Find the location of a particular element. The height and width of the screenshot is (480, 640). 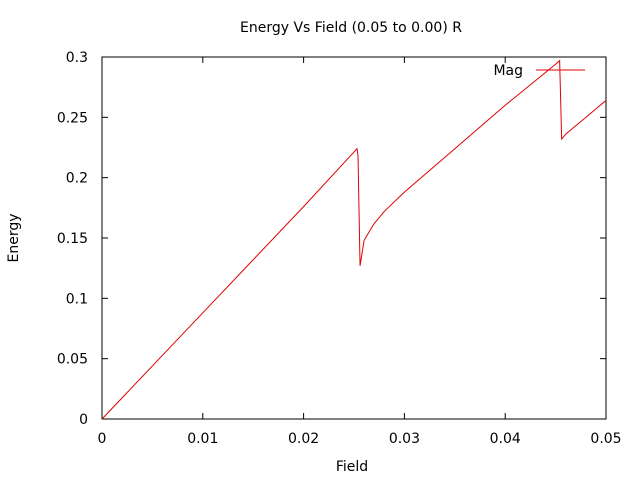

x-tick-label: 0 is located at coordinates (102, 439).